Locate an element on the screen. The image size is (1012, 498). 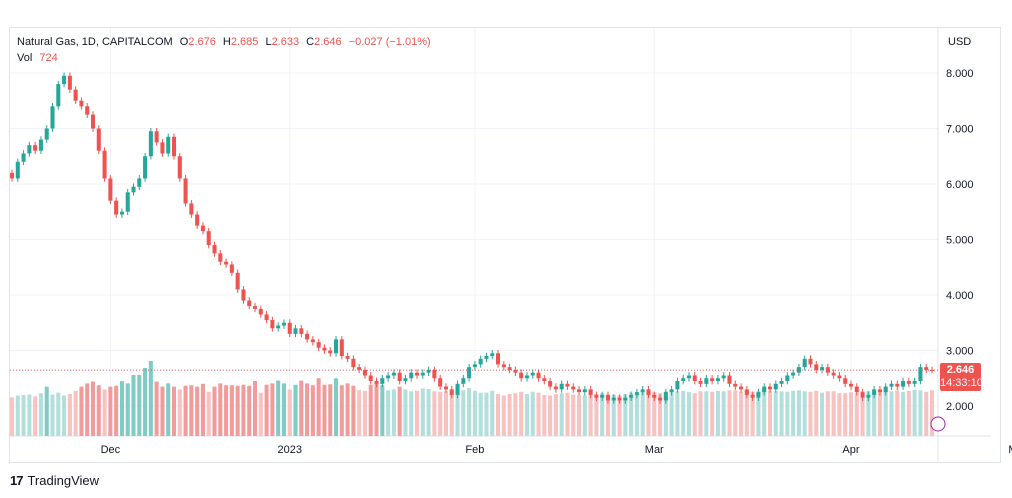
x-tick-label: Dec is located at coordinates (111, 450).